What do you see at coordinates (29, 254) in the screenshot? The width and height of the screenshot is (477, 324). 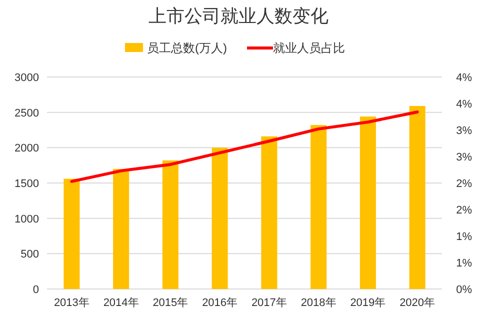 I see `y-tick-label: 500` at bounding box center [29, 254].